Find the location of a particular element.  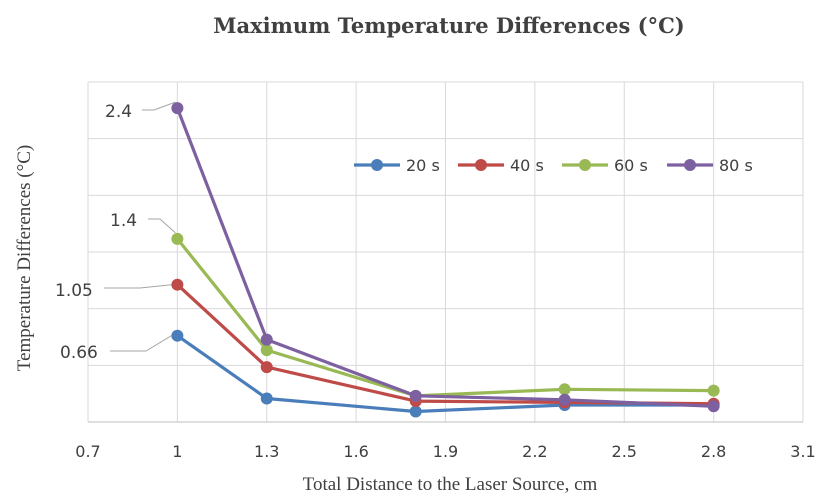

x-tick-label: 0.7 is located at coordinates (87, 451).